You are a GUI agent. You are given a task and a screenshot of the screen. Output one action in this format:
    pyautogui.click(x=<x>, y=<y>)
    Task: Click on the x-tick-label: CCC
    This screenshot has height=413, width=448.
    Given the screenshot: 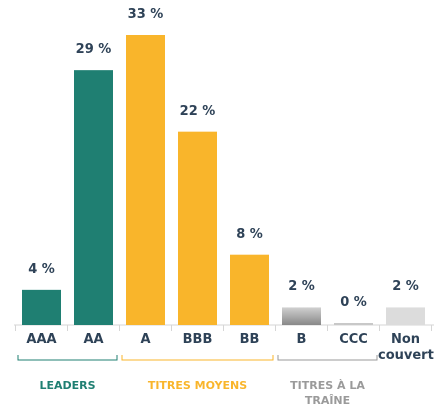 What is the action you would take?
    pyautogui.click(x=353, y=339)
    